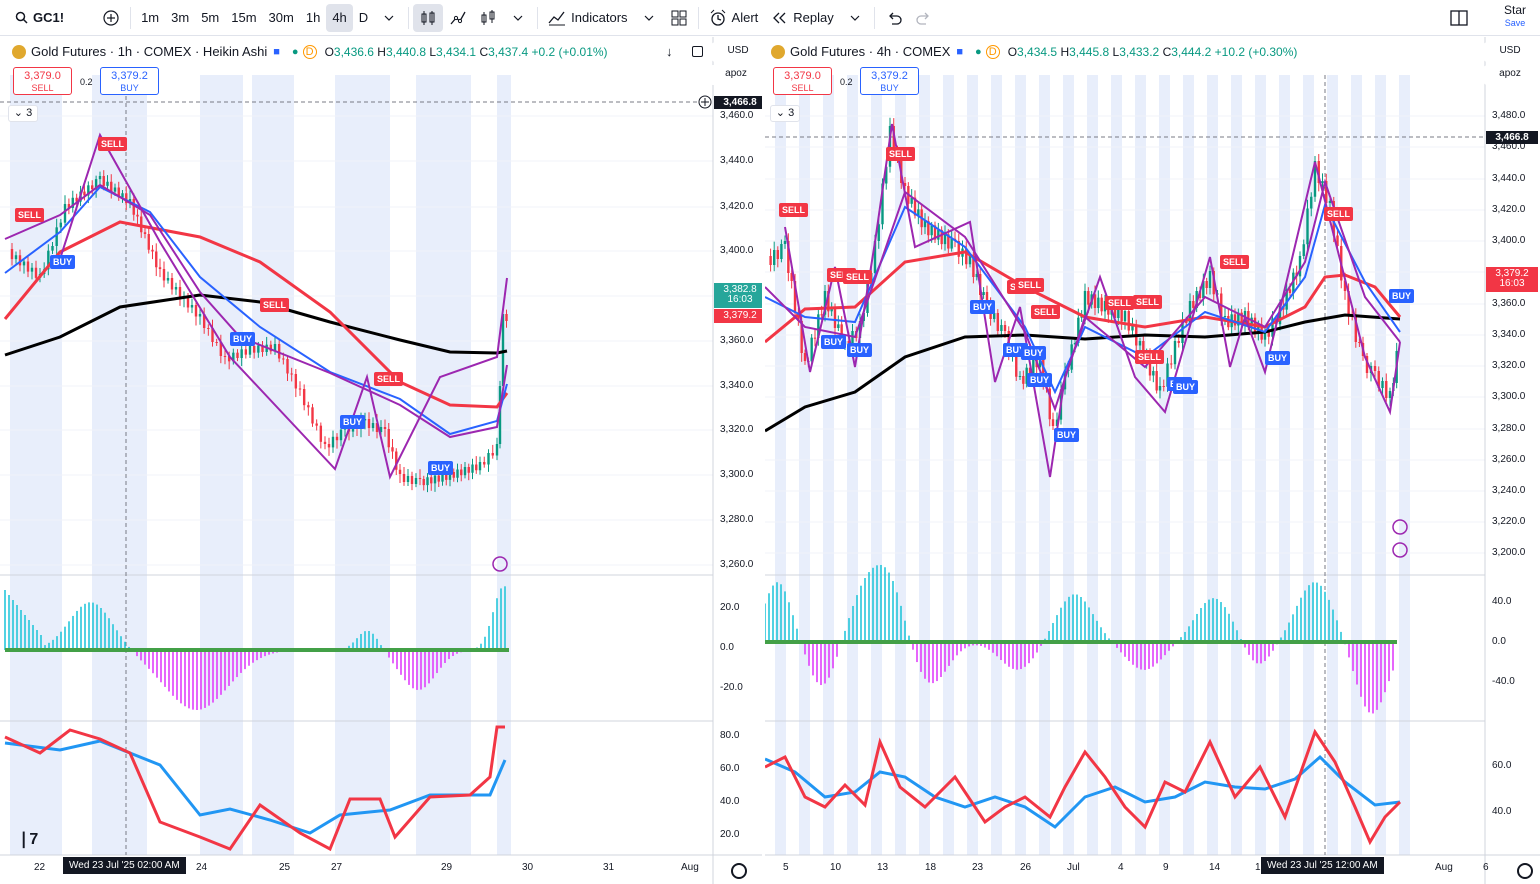 The image size is (1540, 884). What do you see at coordinates (813, 17) in the screenshot?
I see `replay-label: Replay` at bounding box center [813, 17].